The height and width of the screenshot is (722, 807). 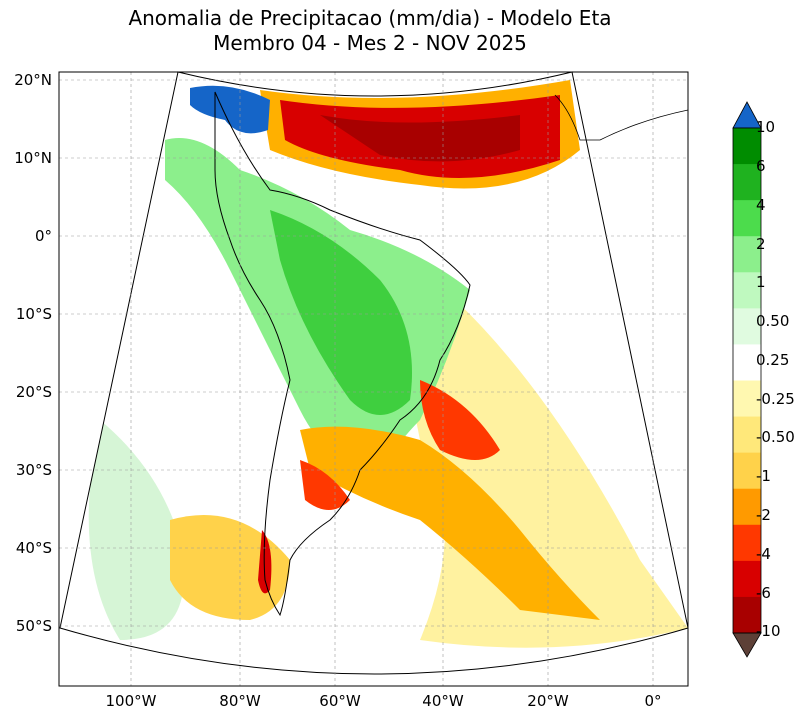 What do you see at coordinates (763, 554) in the screenshot?
I see `colorbar-label: -4` at bounding box center [763, 554].